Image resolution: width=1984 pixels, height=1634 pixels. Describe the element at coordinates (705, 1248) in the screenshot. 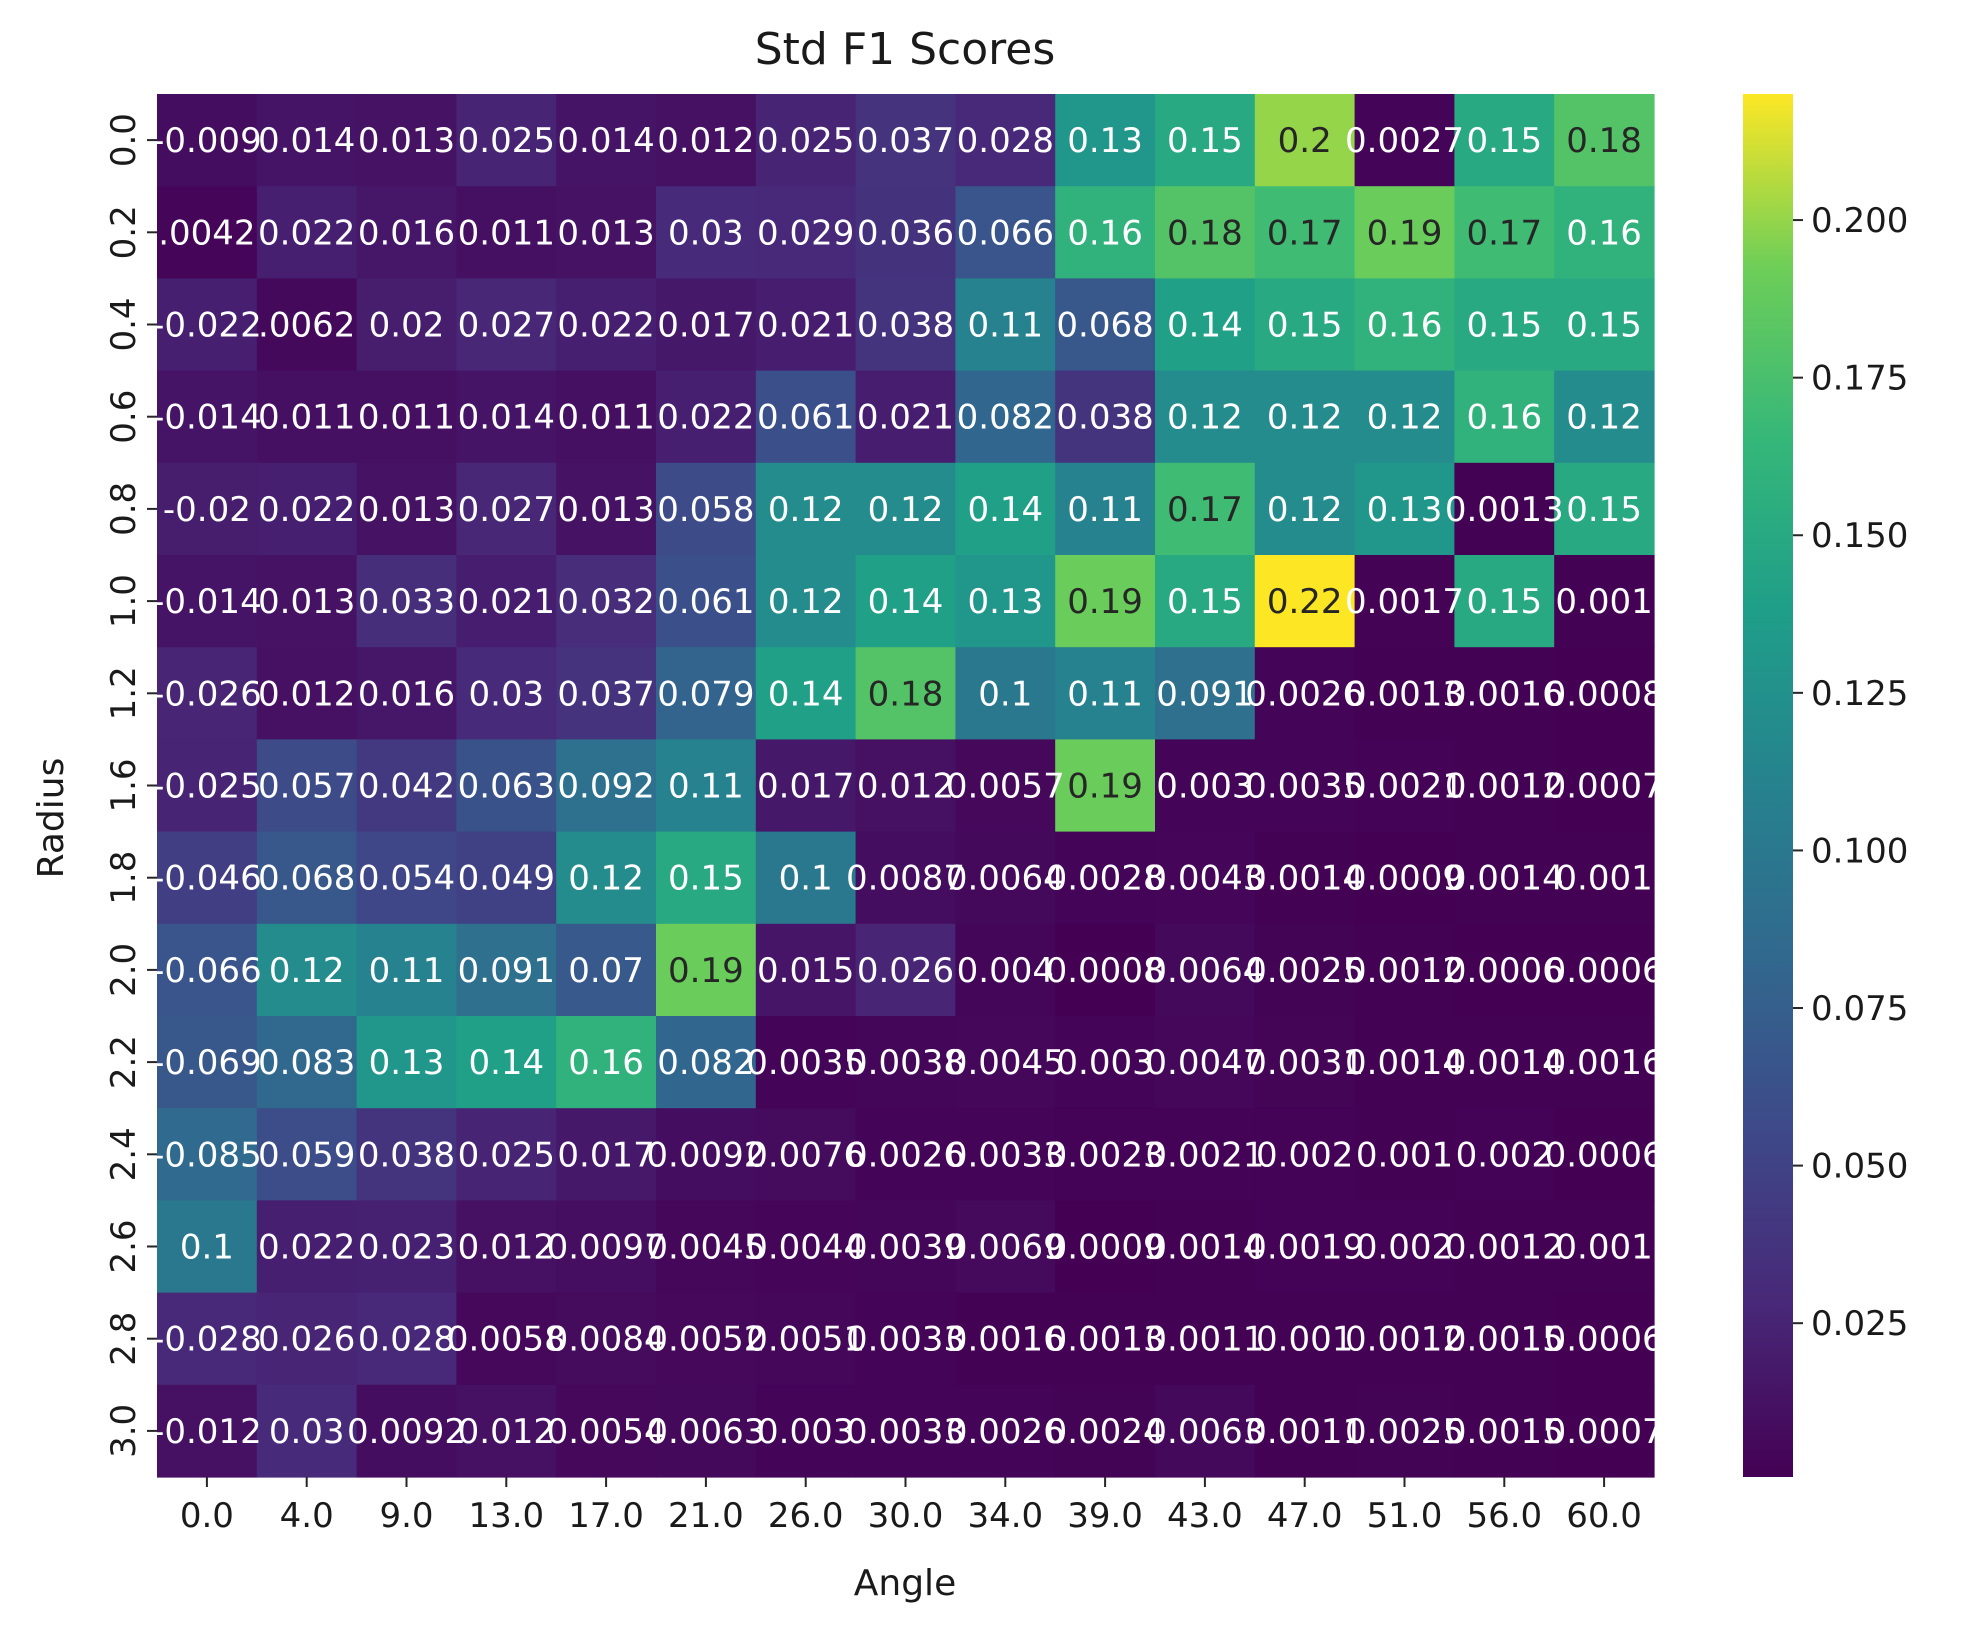

I see `cell-value-label: 0.0045` at that location.